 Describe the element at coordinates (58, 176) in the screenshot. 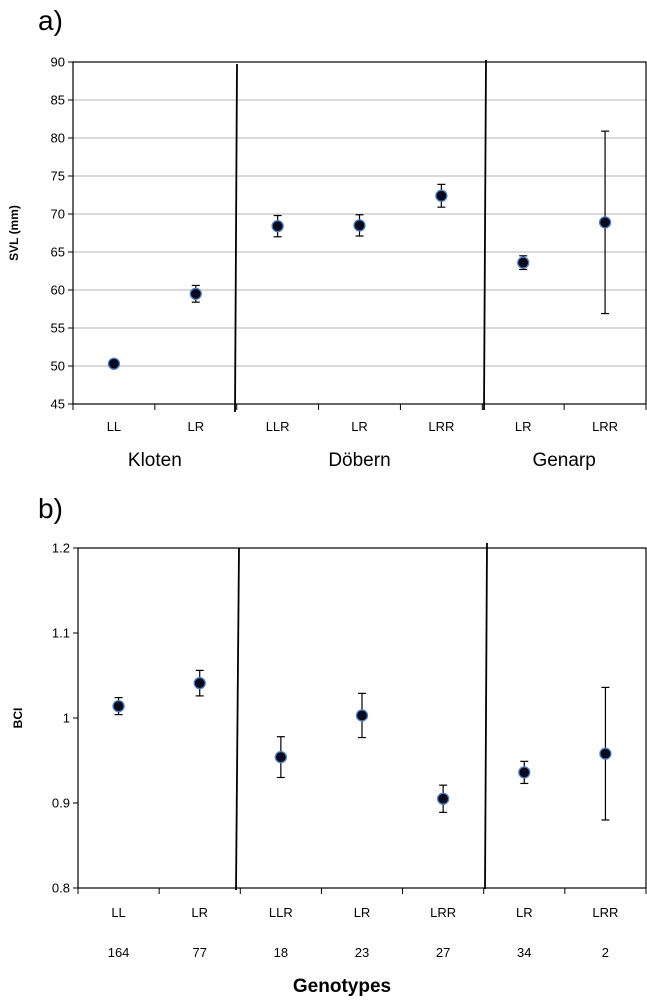

I see `y-tick-label: 75` at that location.